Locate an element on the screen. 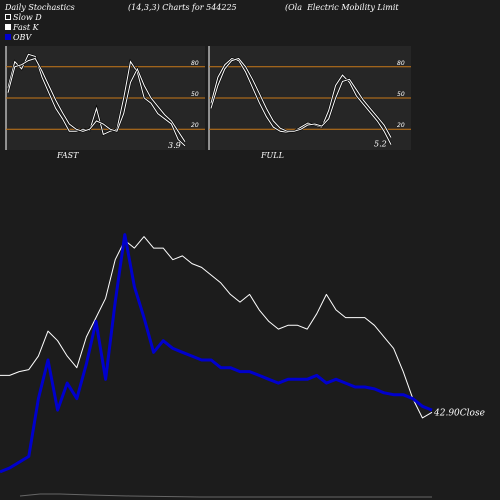 The height and width of the screenshot is (500, 500). fast-tick-label: 50 is located at coordinates (195, 94).